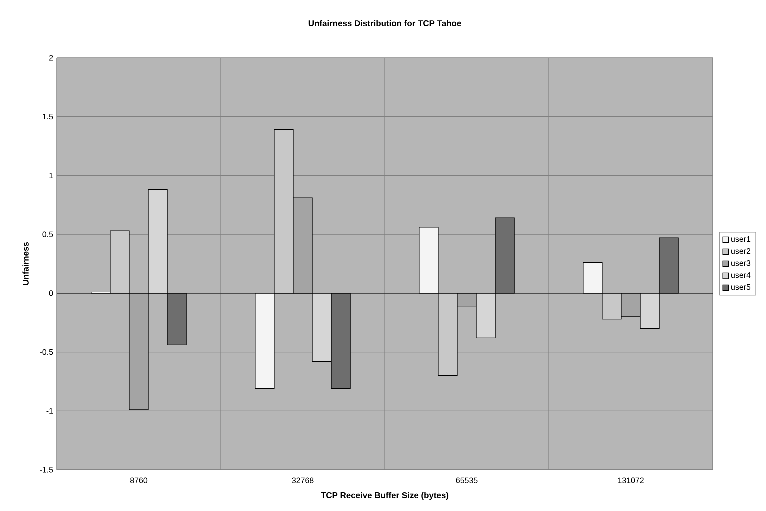 This screenshot has width=766, height=511. What do you see at coordinates (385, 496) in the screenshot?
I see `x-axis-title: TCP Receive Buffer Size (bytes)` at bounding box center [385, 496].